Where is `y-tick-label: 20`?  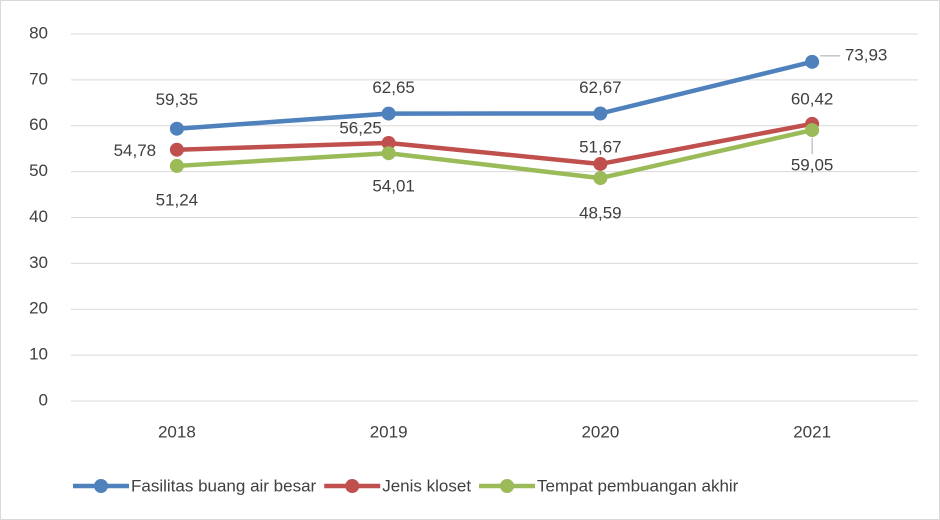
y-tick-label: 20 is located at coordinates (38, 308).